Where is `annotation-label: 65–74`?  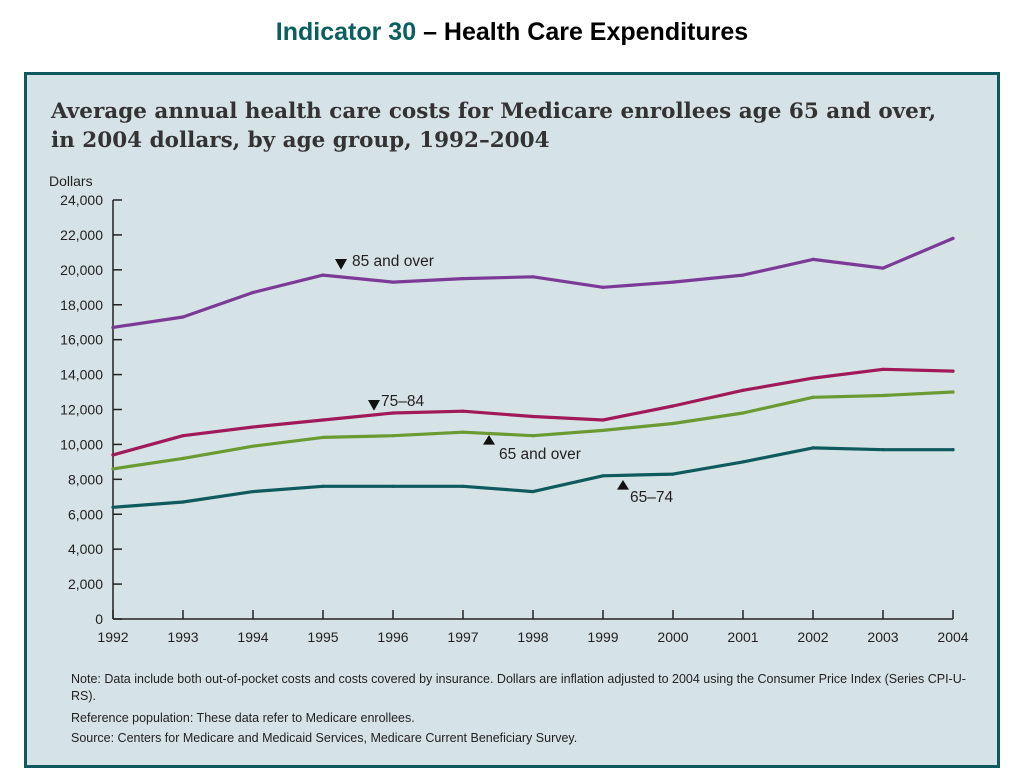
annotation-label: 65–74 is located at coordinates (651, 497).